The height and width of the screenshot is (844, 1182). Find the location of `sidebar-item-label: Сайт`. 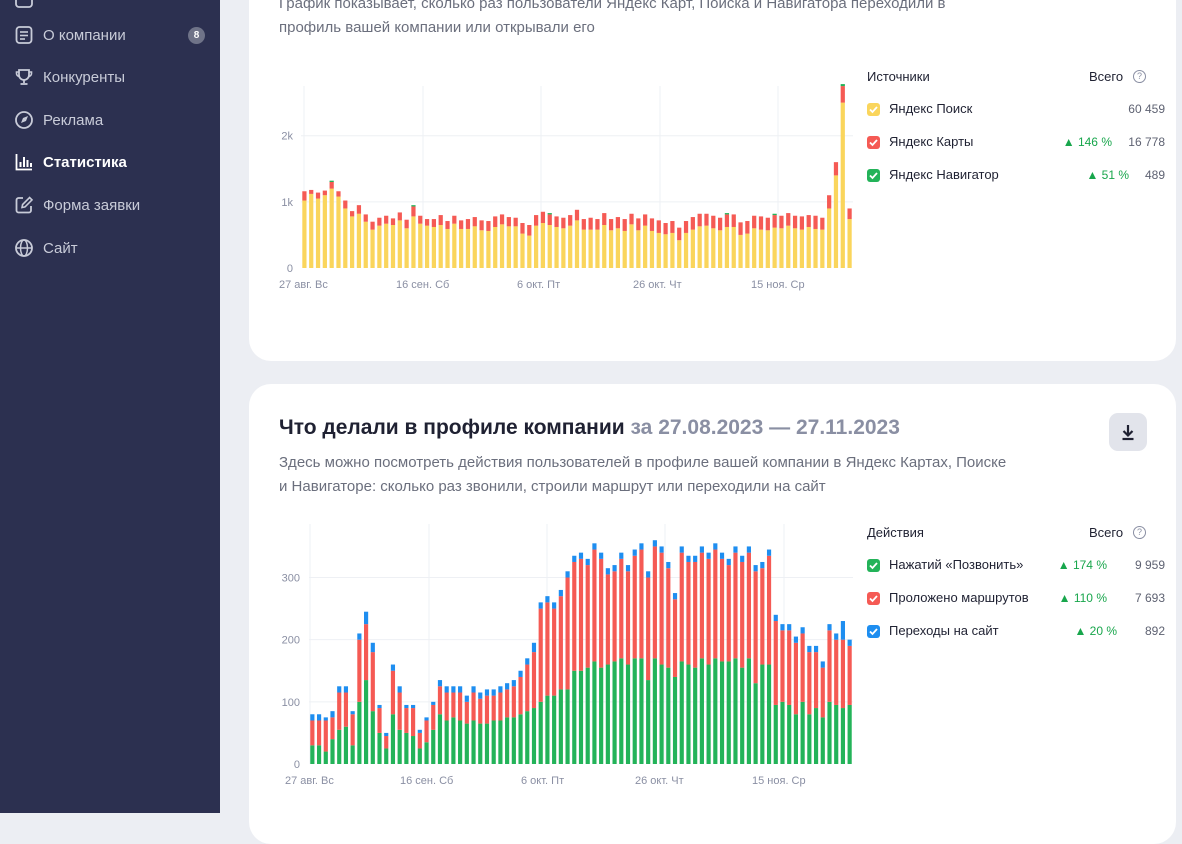

sidebar-item-label: Сайт is located at coordinates (60, 248).